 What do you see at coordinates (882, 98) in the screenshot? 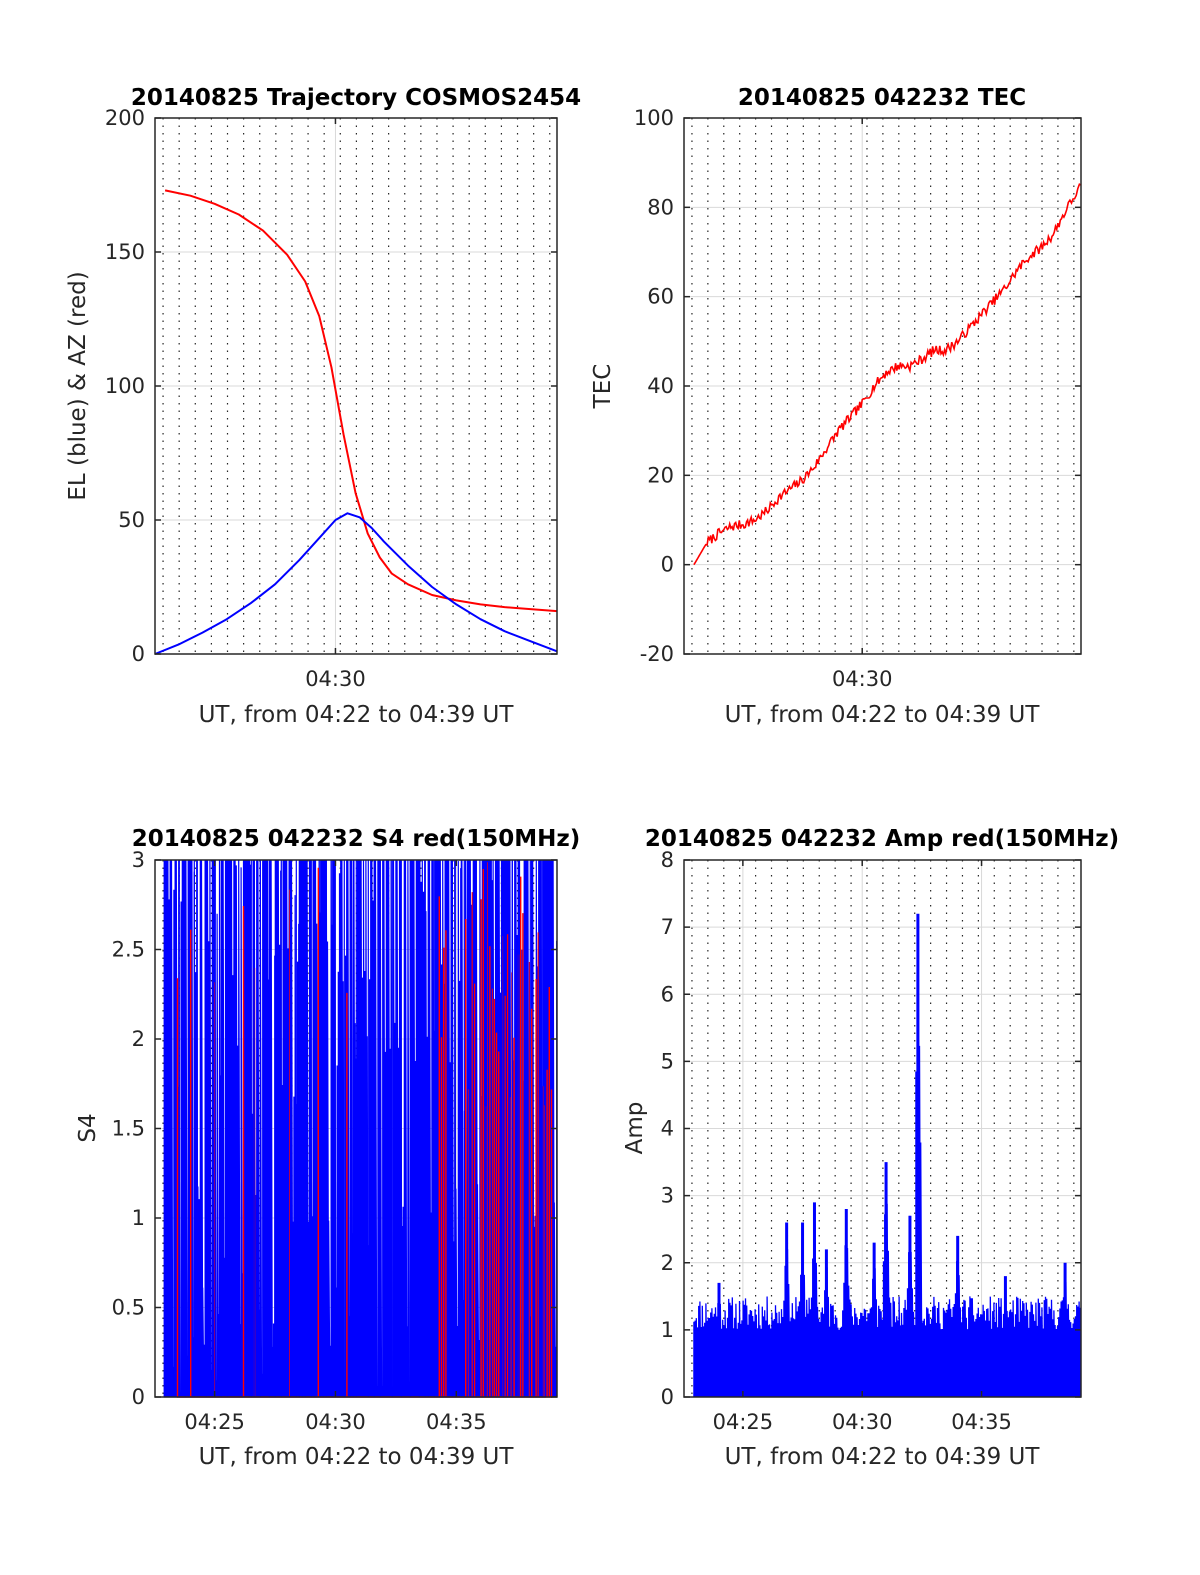
I see `chart-title-tec: 20140825 042232 TEC` at bounding box center [882, 98].